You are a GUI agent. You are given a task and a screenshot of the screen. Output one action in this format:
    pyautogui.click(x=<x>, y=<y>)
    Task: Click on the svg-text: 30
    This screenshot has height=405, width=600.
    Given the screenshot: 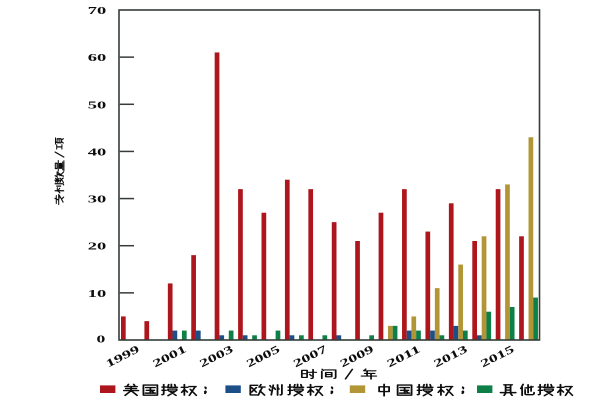 What is the action you would take?
    pyautogui.click(x=97, y=200)
    